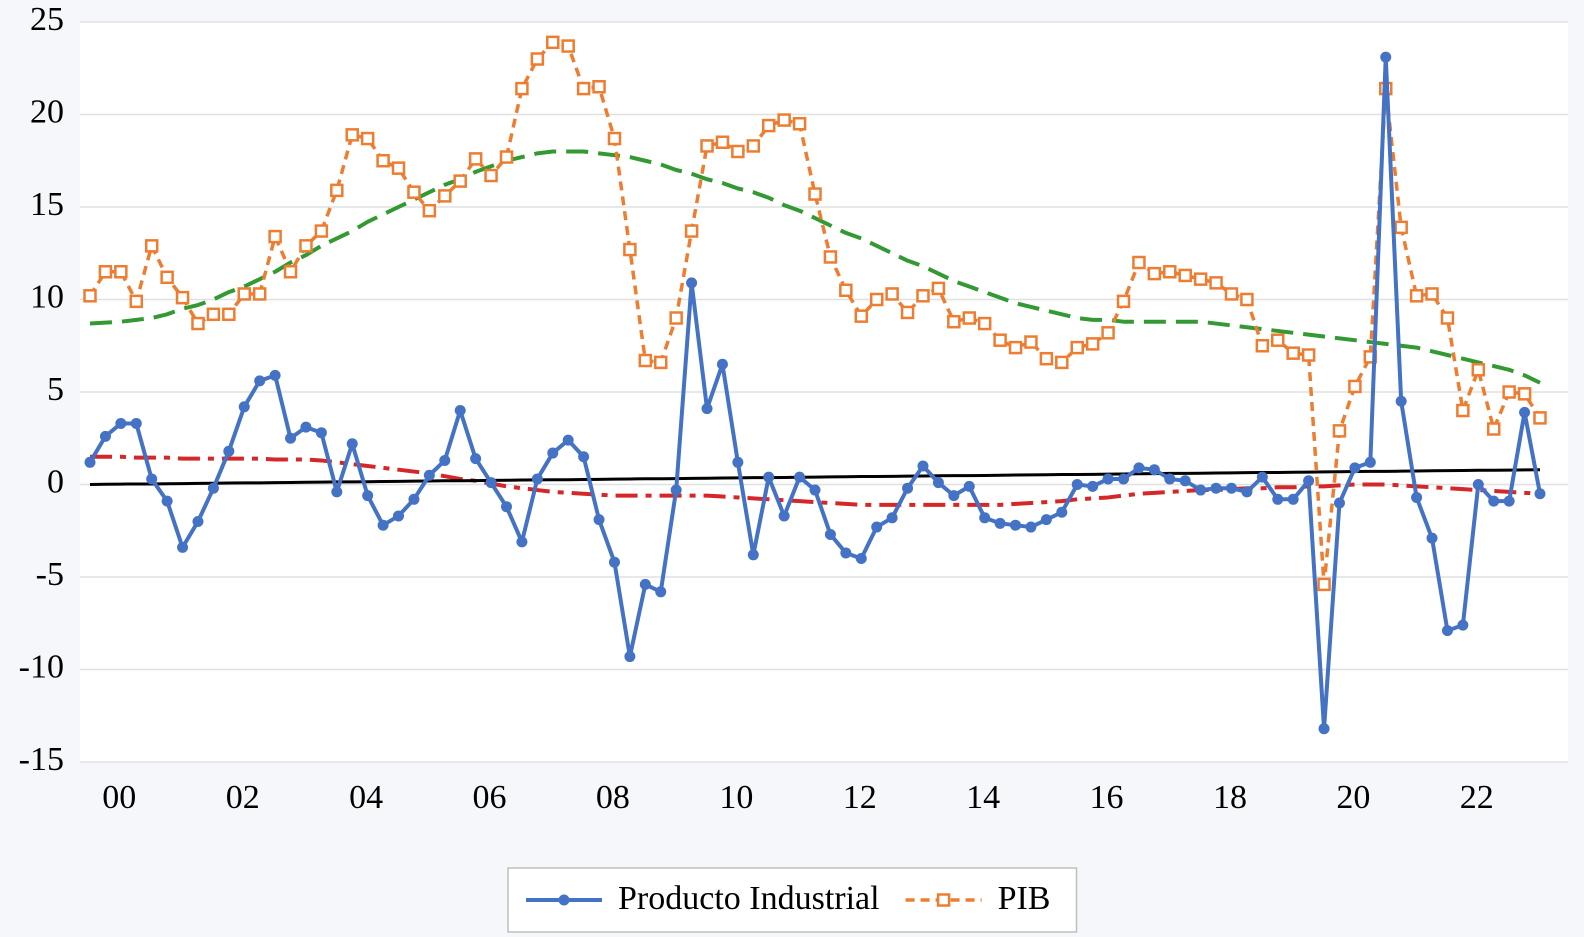 The image size is (1584, 937). What do you see at coordinates (860, 797) in the screenshot?
I see `x-tick-label: 12` at bounding box center [860, 797].